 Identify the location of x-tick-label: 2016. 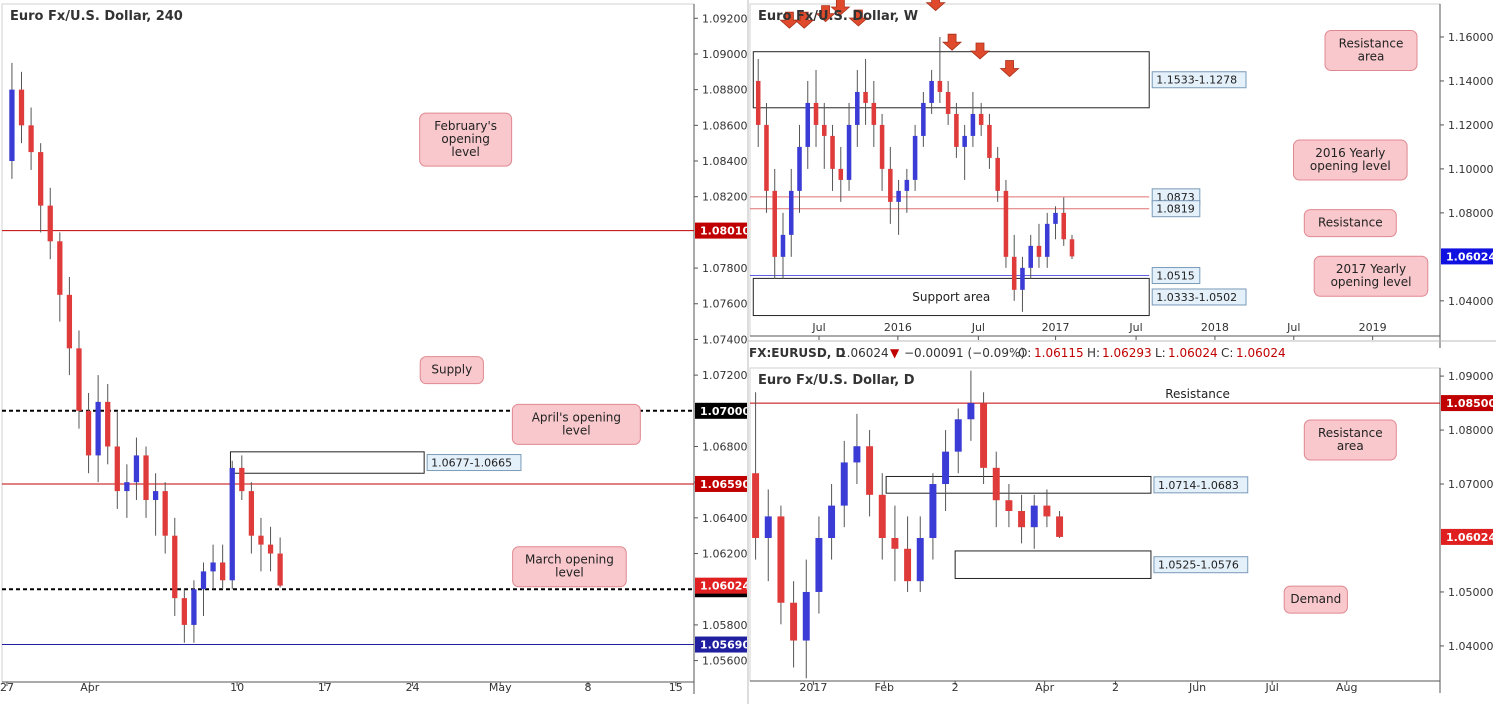
(898, 327).